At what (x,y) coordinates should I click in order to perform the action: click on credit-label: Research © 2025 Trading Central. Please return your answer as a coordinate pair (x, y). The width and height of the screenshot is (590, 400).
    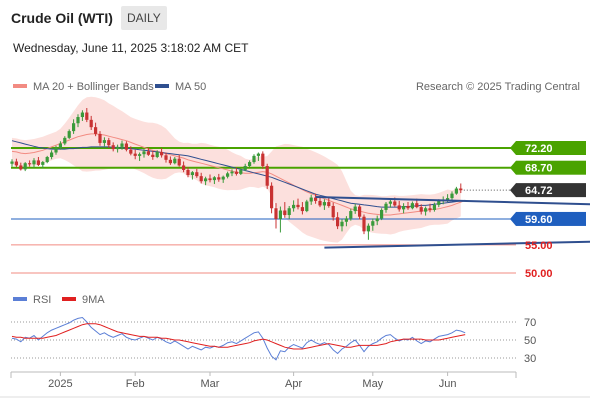
    Looking at the image, I should click on (498, 87).